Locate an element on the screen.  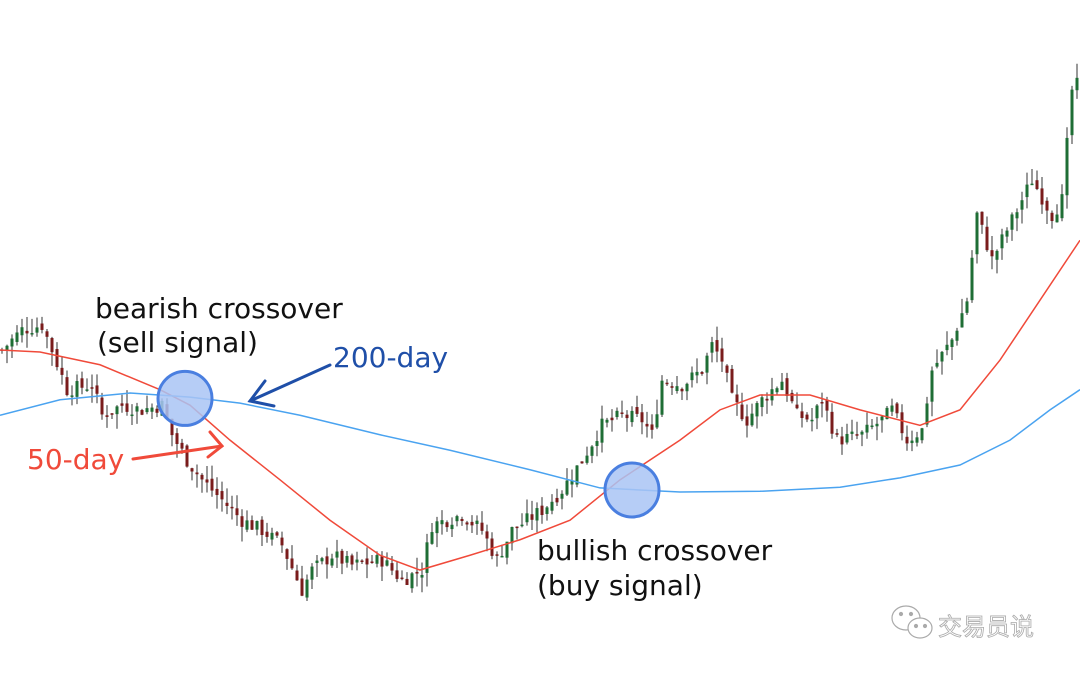
crossover-markers is located at coordinates (408, 444).